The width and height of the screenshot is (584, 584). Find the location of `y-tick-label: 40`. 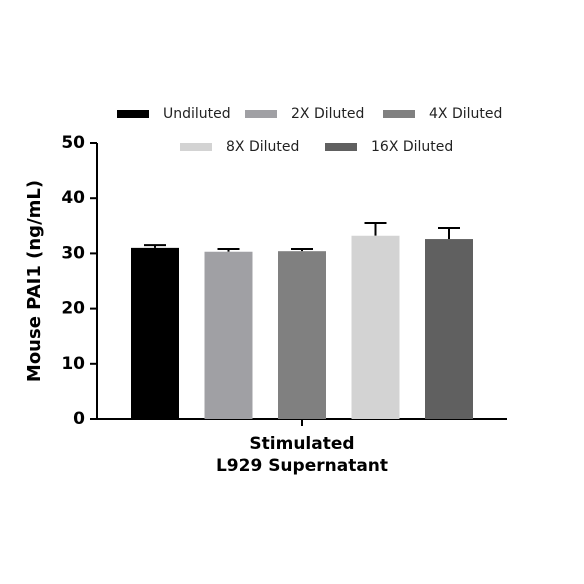

y-tick-label: 40 is located at coordinates (73, 198).